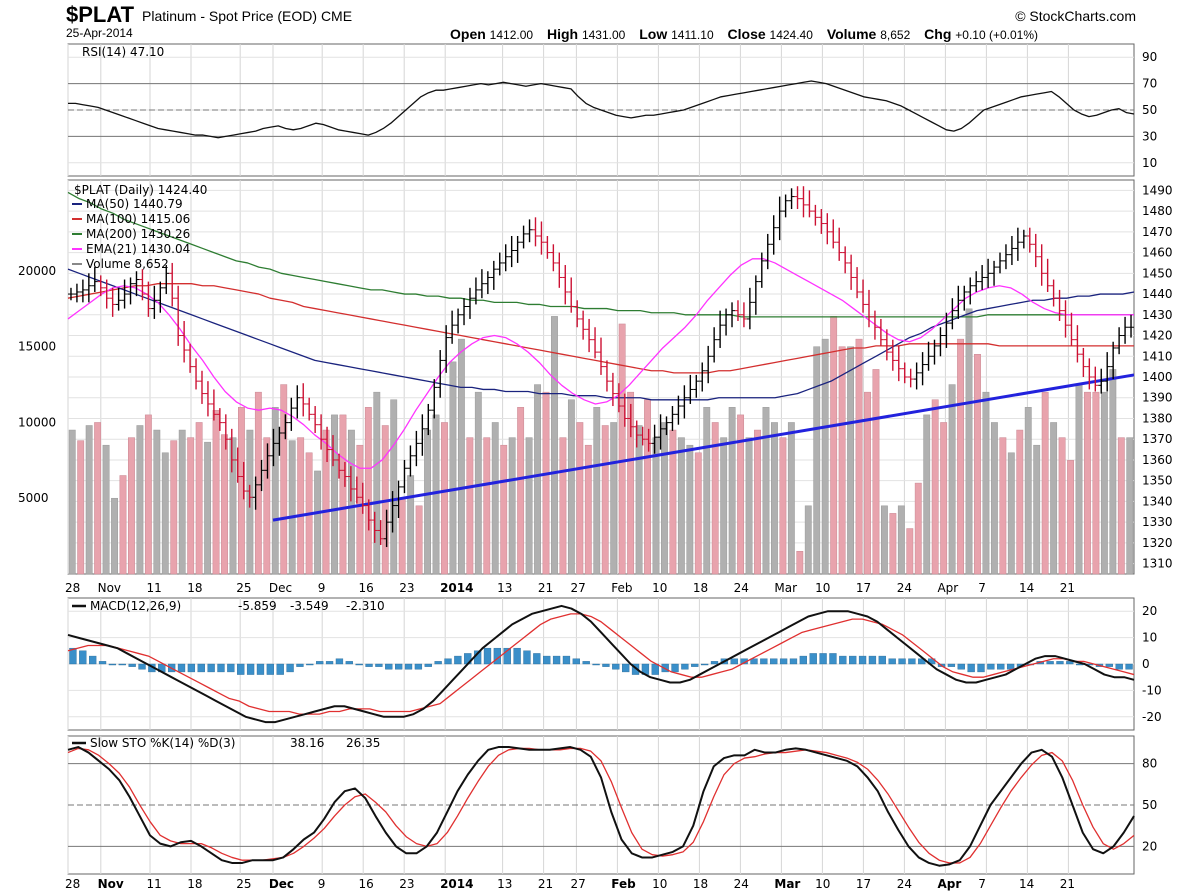  What do you see at coordinates (851, 34) in the screenshot?
I see `volume-label: Volume` at bounding box center [851, 34].